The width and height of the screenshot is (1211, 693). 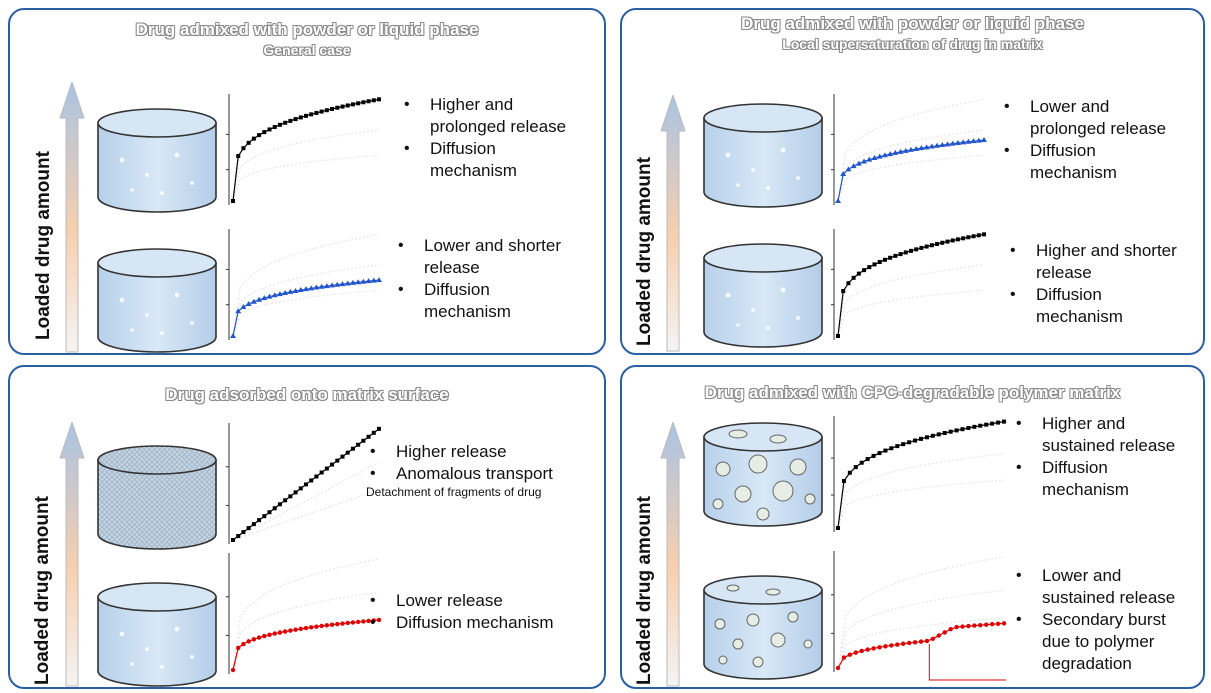 I want to click on matrix-cylinder-icon, so click(x=157, y=160).